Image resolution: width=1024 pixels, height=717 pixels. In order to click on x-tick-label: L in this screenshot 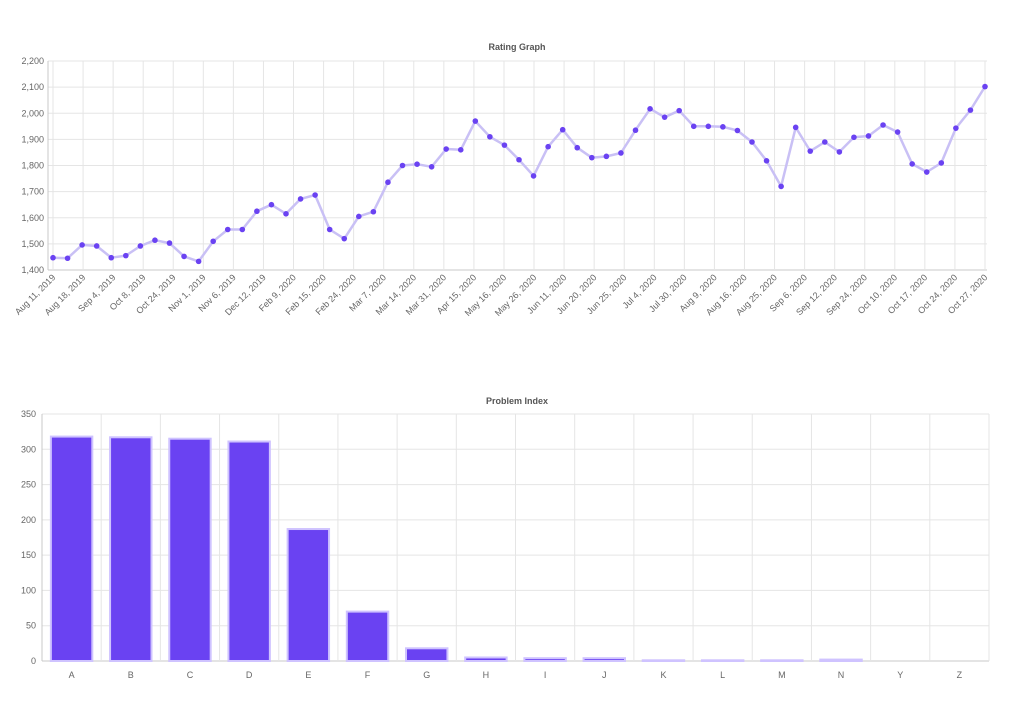, I will do `click(722, 675)`.